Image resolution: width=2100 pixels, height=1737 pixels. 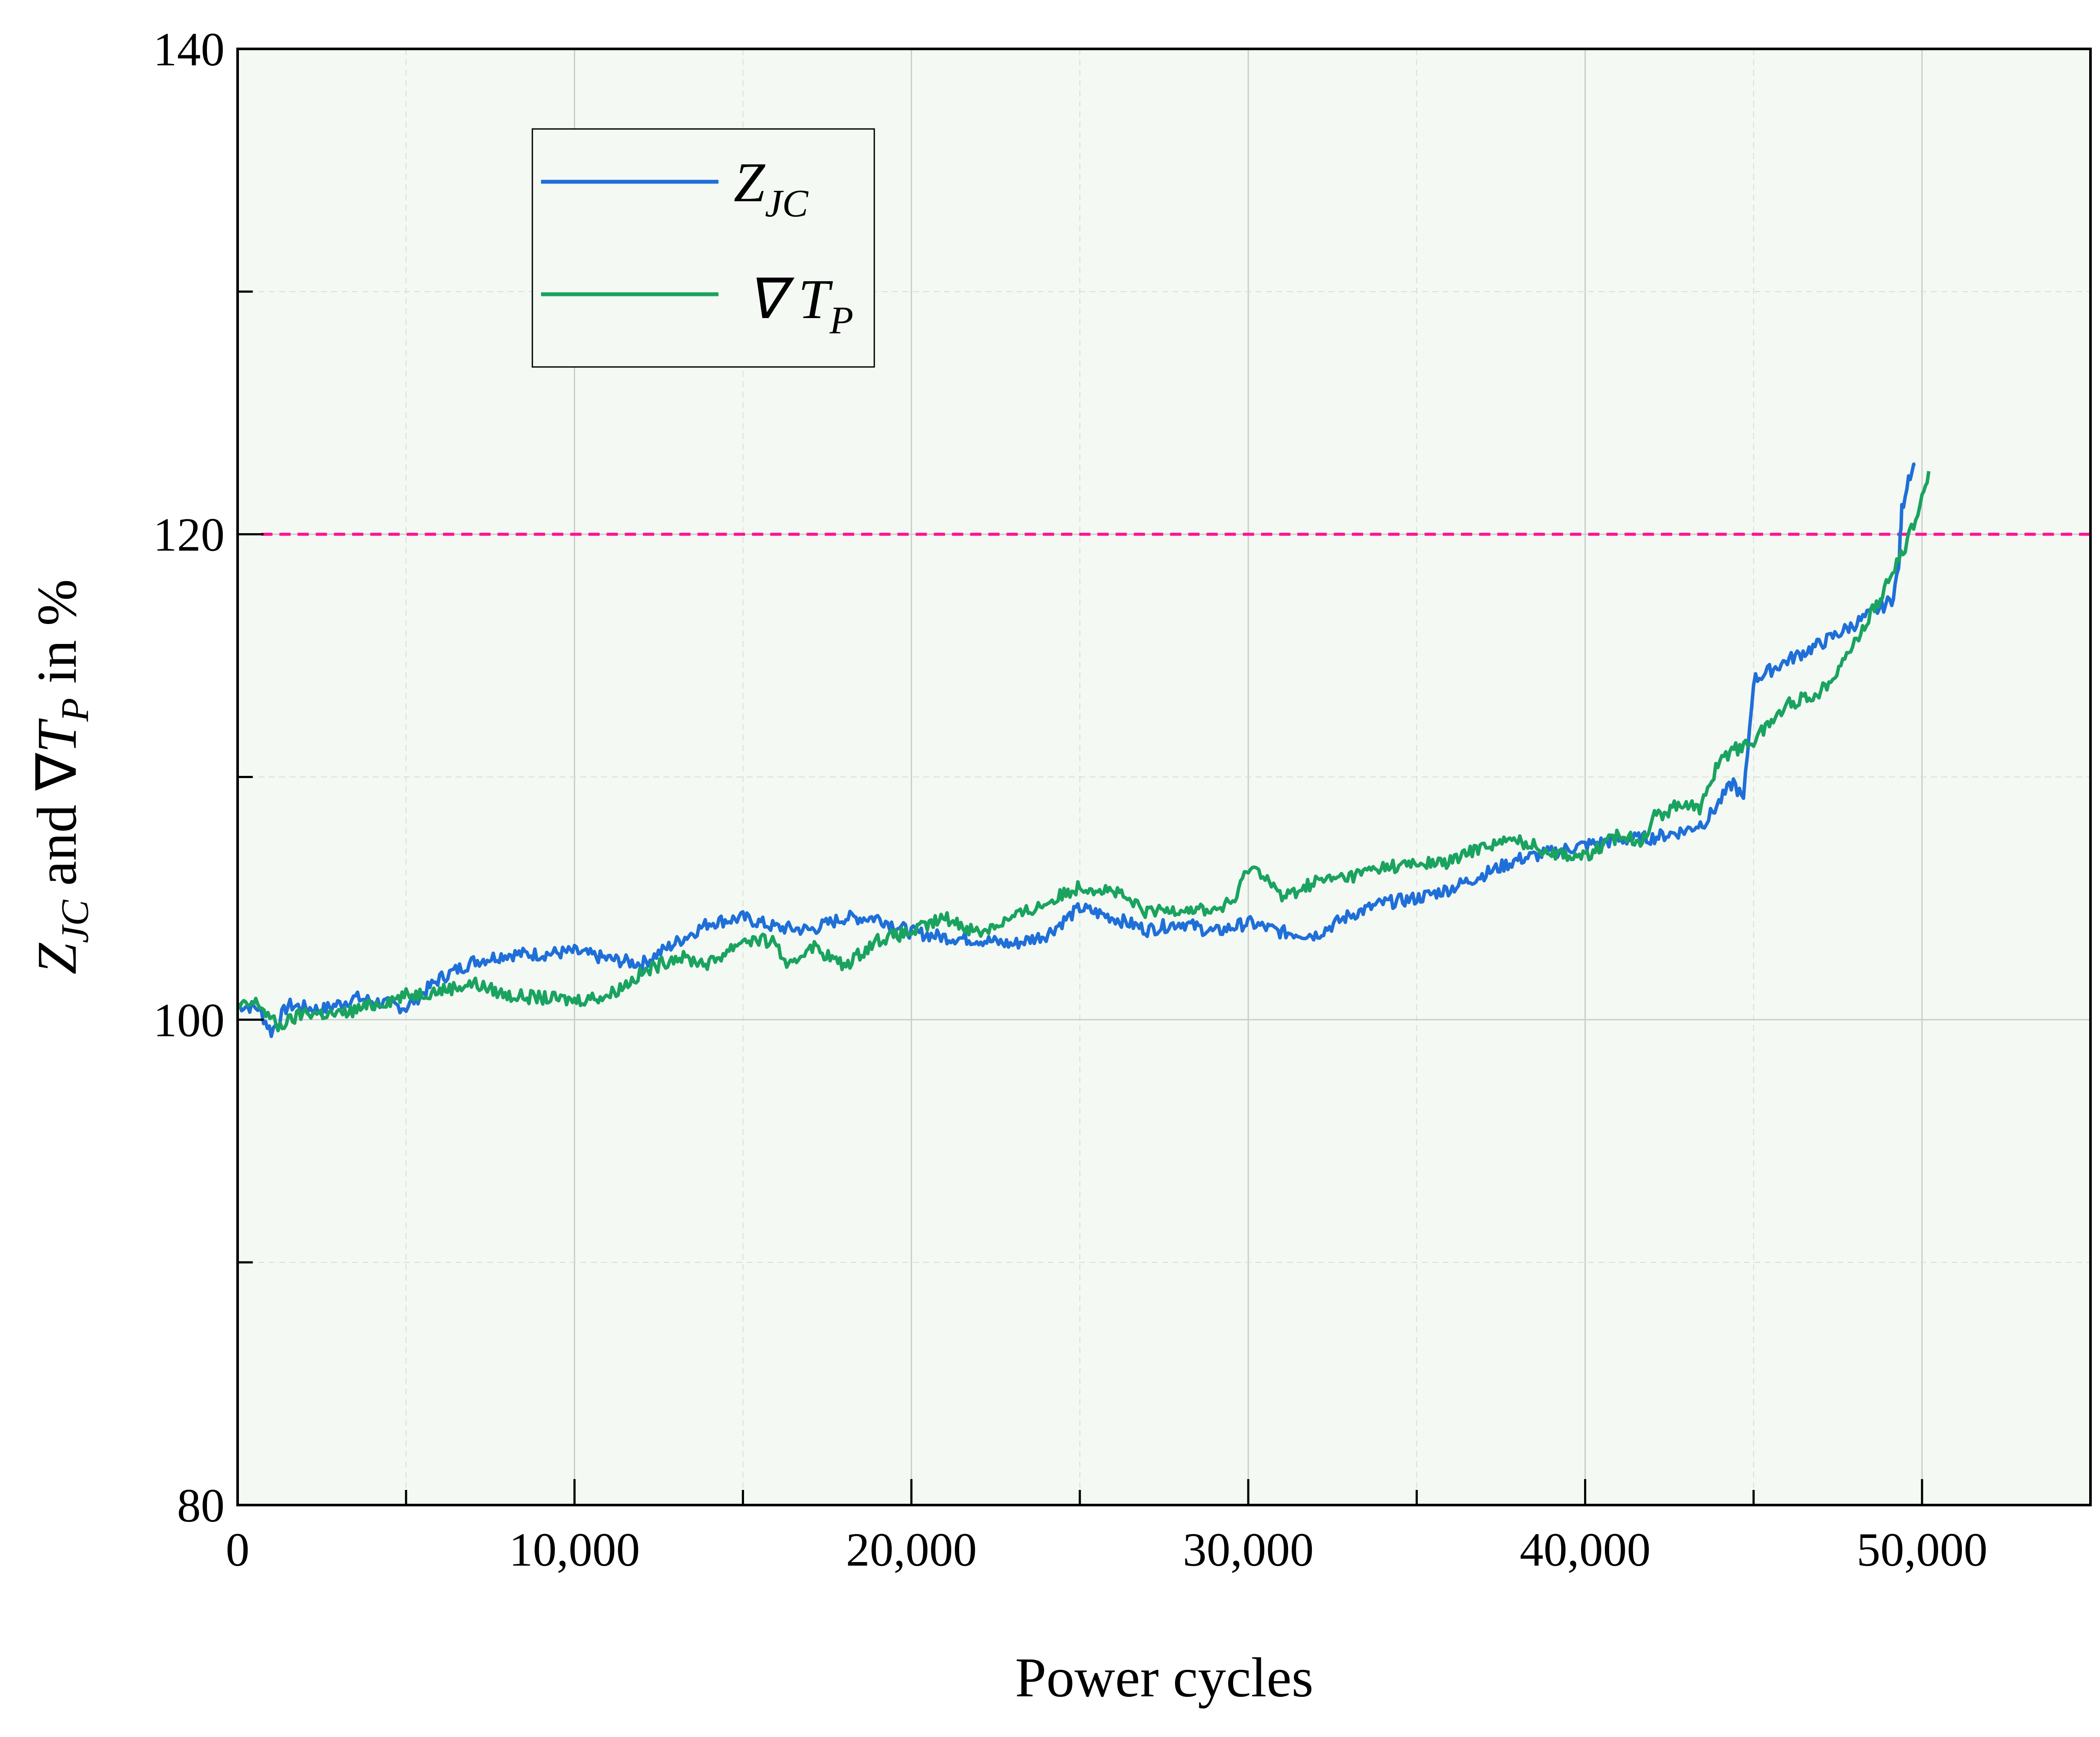 I want to click on x-tick-label: 20,000, so click(x=911, y=1549).